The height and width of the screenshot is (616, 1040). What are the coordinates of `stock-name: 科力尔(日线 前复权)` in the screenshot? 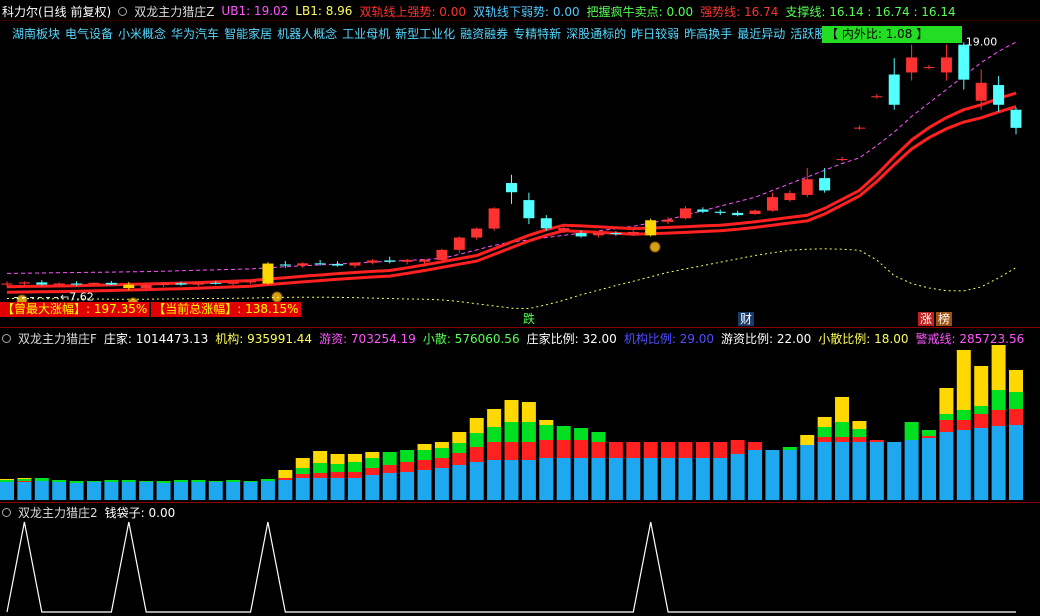 It's located at (57, 11).